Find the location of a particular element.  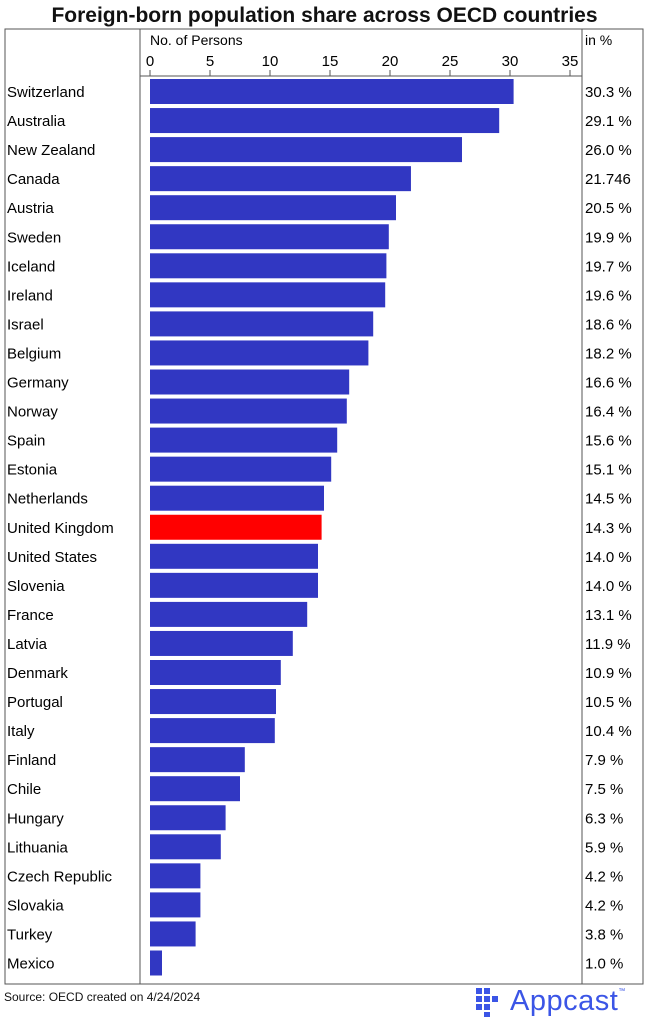

bar-slovakia is located at coordinates (175, 905).